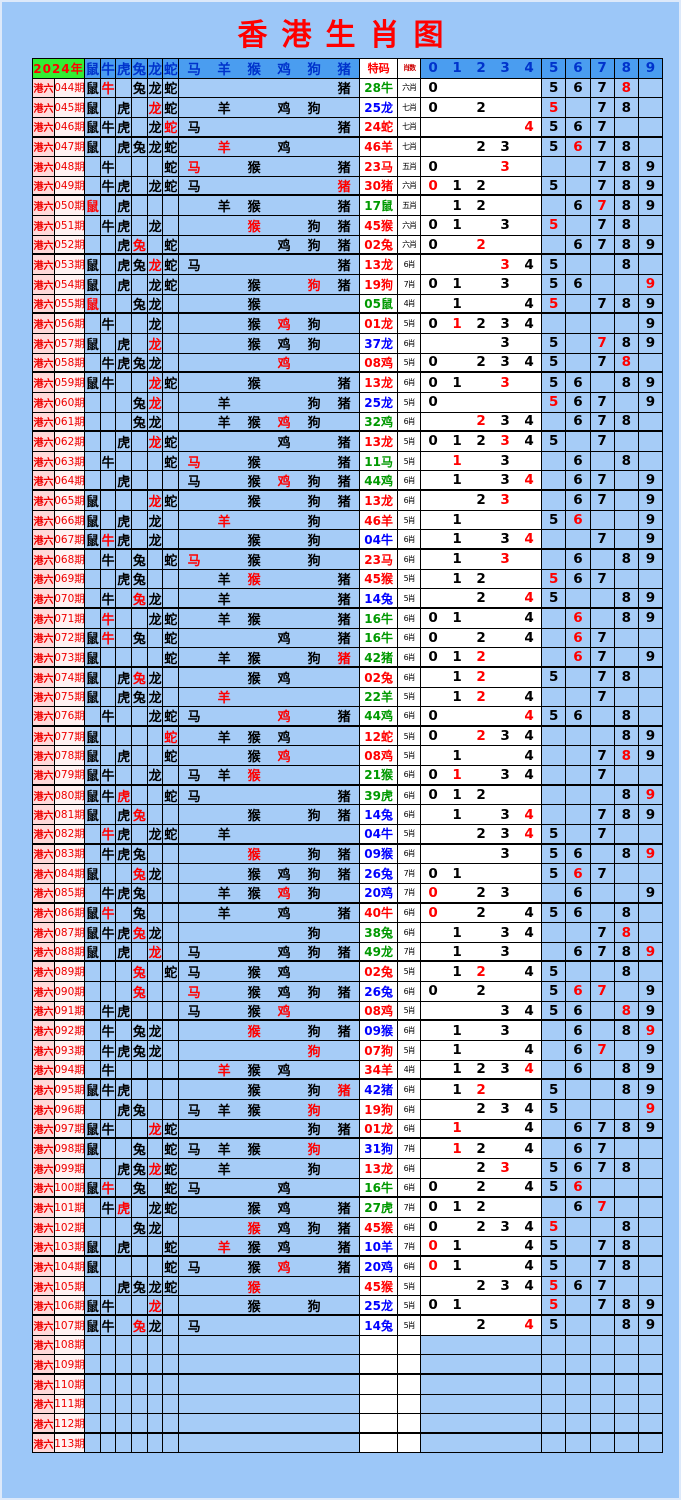 Image resolution: width=681 pixels, height=1500 pixels. What do you see at coordinates (70, 1050) in the screenshot?
I see `row-period: 093期` at bounding box center [70, 1050].